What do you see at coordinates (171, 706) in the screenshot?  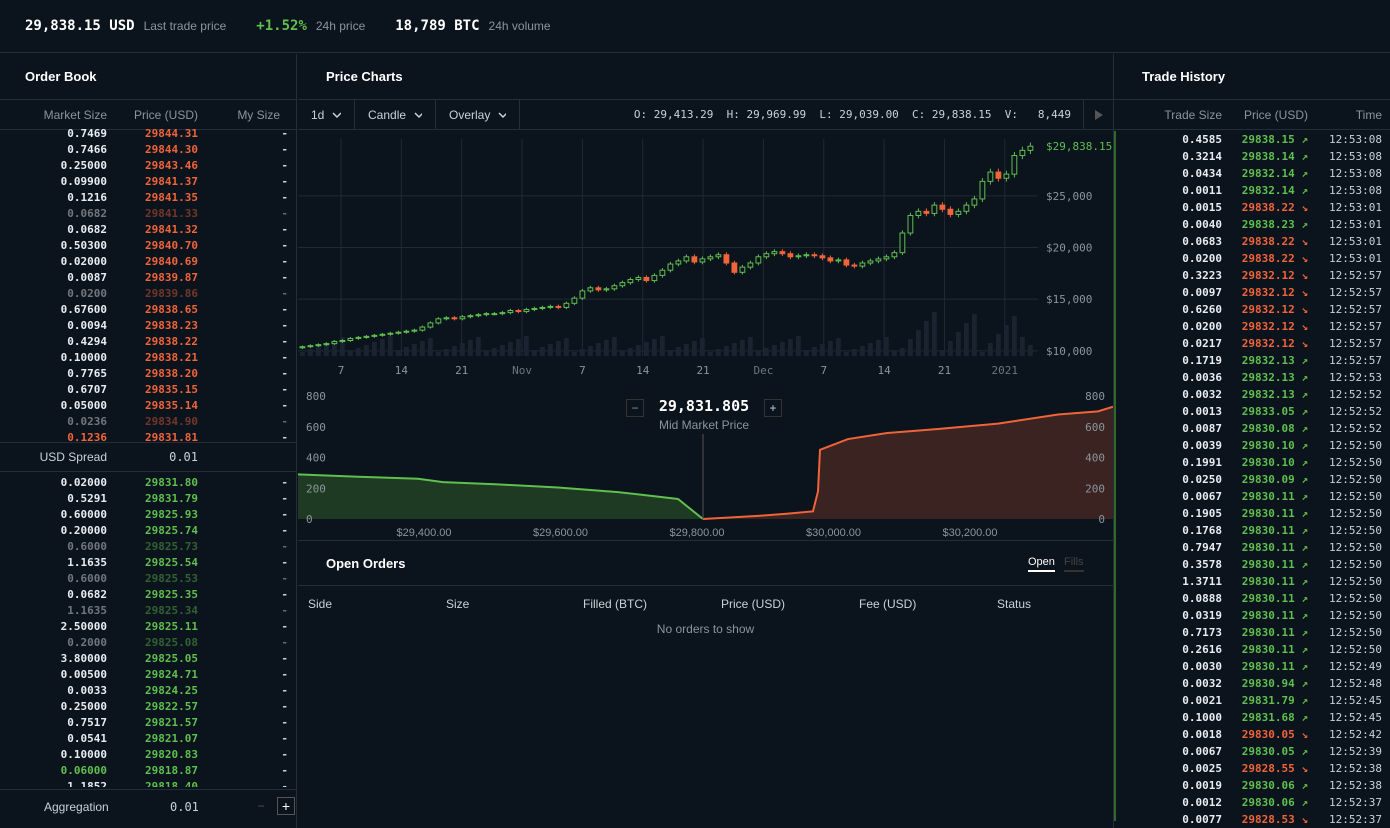 I see `order-price: 29822.57` at bounding box center [171, 706].